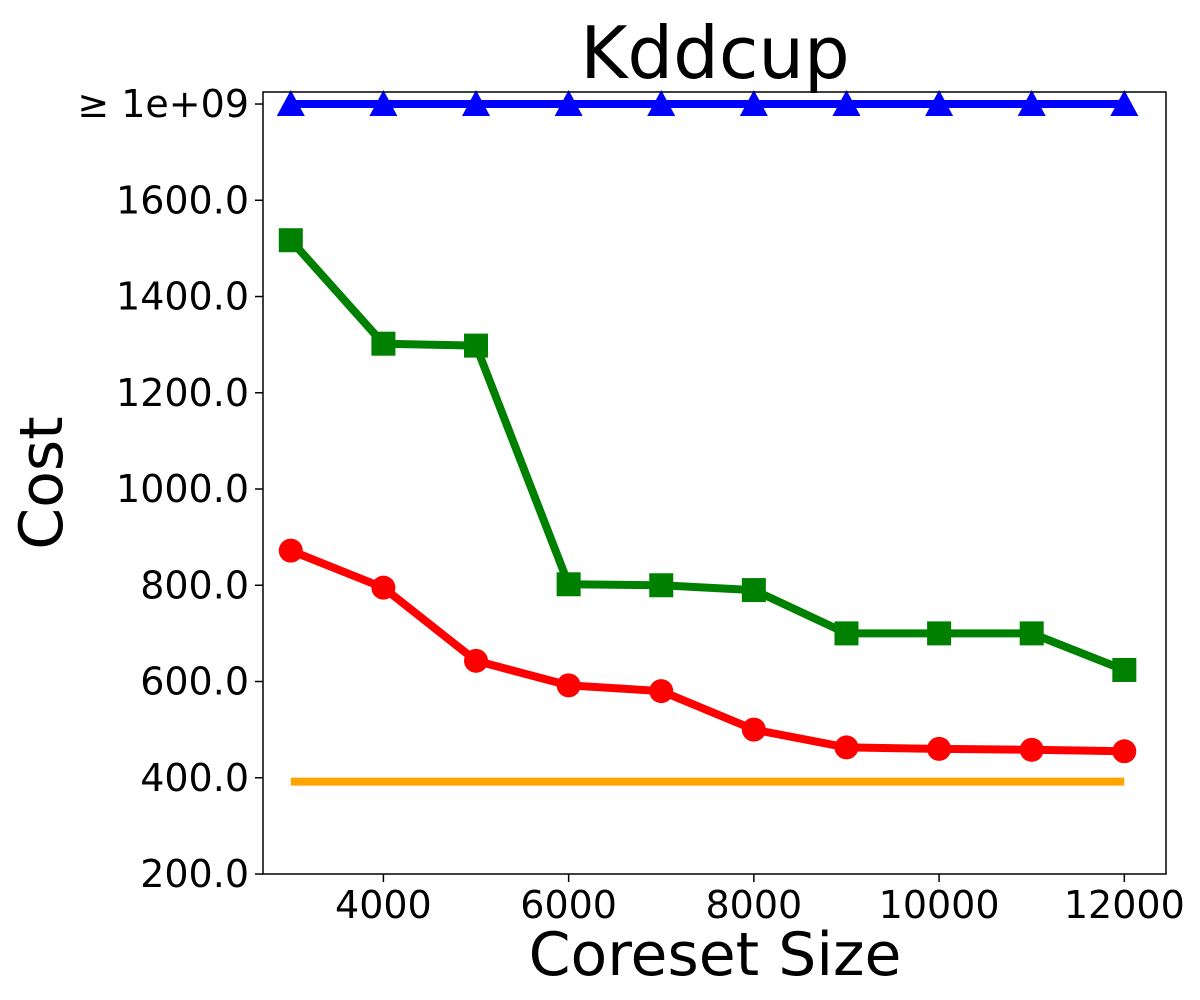 The width and height of the screenshot is (1200, 1000). What do you see at coordinates (194, 585) in the screenshot?
I see `y-tick-label-3: 800.0` at bounding box center [194, 585].